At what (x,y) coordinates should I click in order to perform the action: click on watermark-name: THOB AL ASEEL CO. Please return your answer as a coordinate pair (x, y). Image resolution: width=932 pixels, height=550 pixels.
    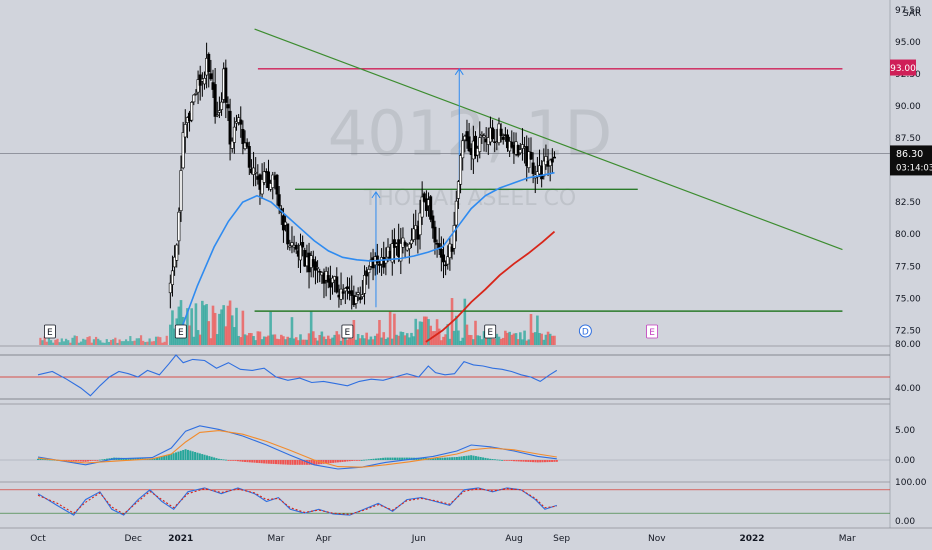
    Looking at the image, I should click on (469, 198).